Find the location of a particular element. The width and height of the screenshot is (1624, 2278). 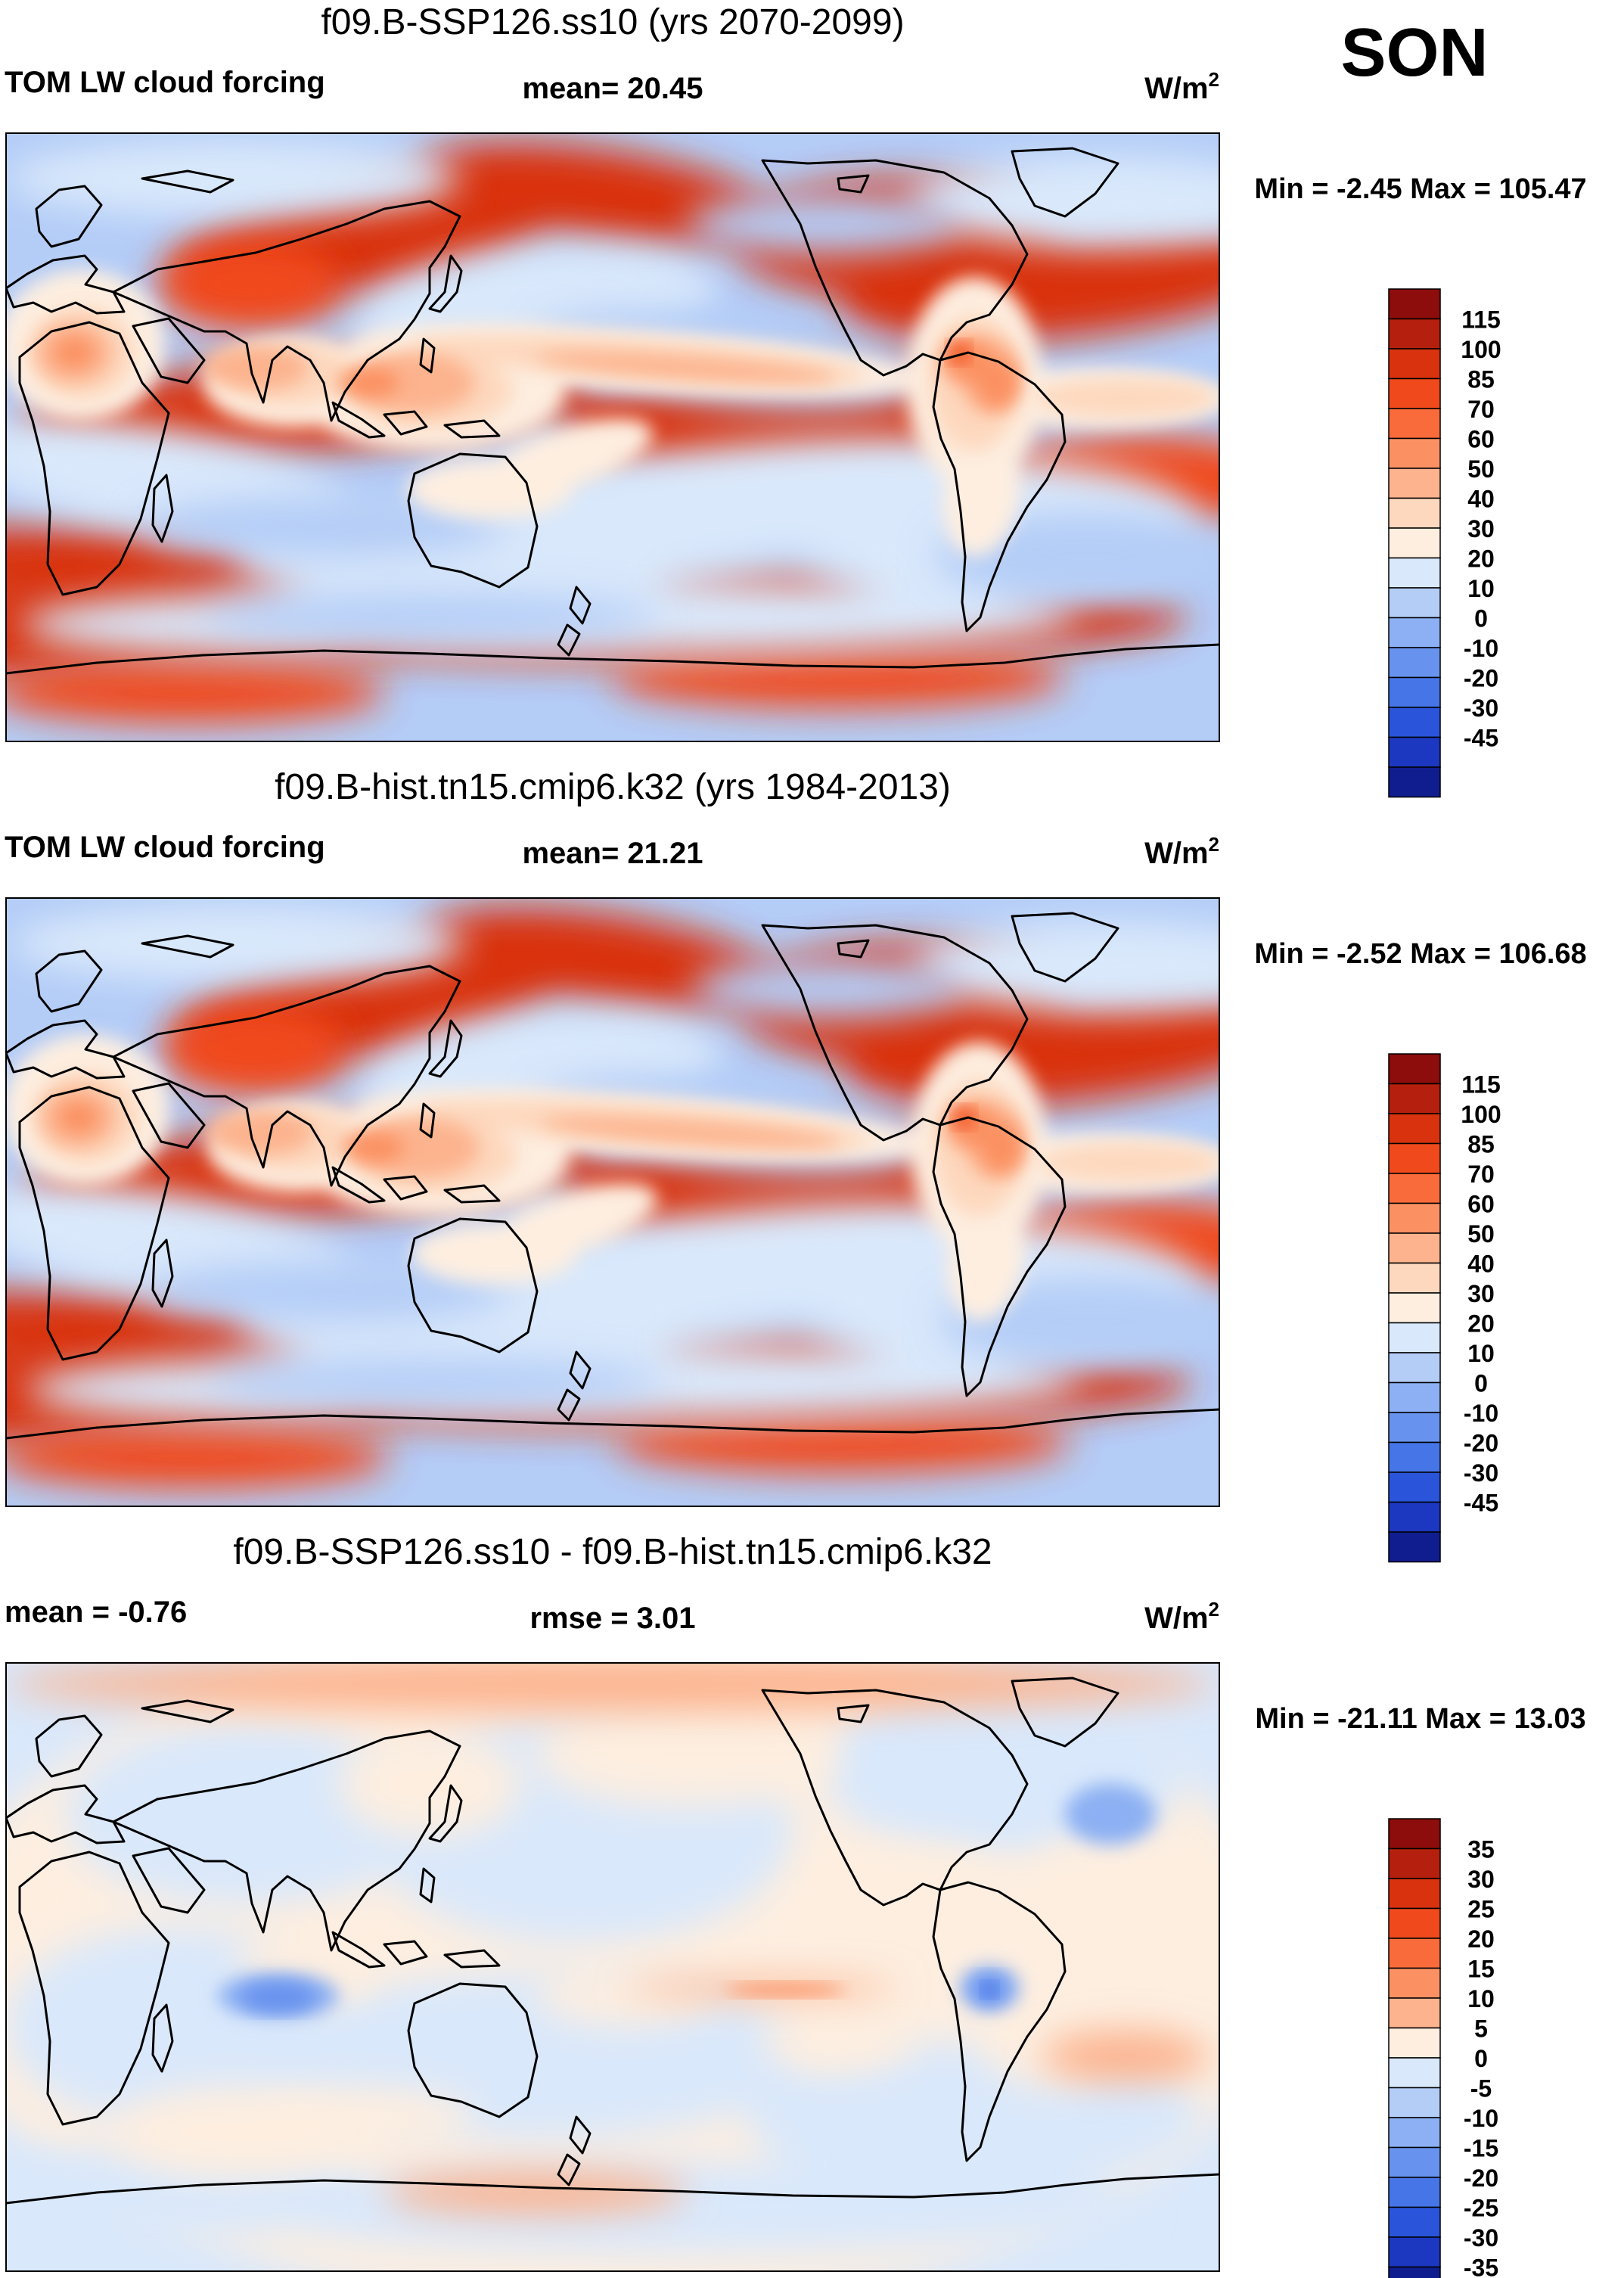

colorbar-tick-label: 25 is located at coordinates (1481, 1910).